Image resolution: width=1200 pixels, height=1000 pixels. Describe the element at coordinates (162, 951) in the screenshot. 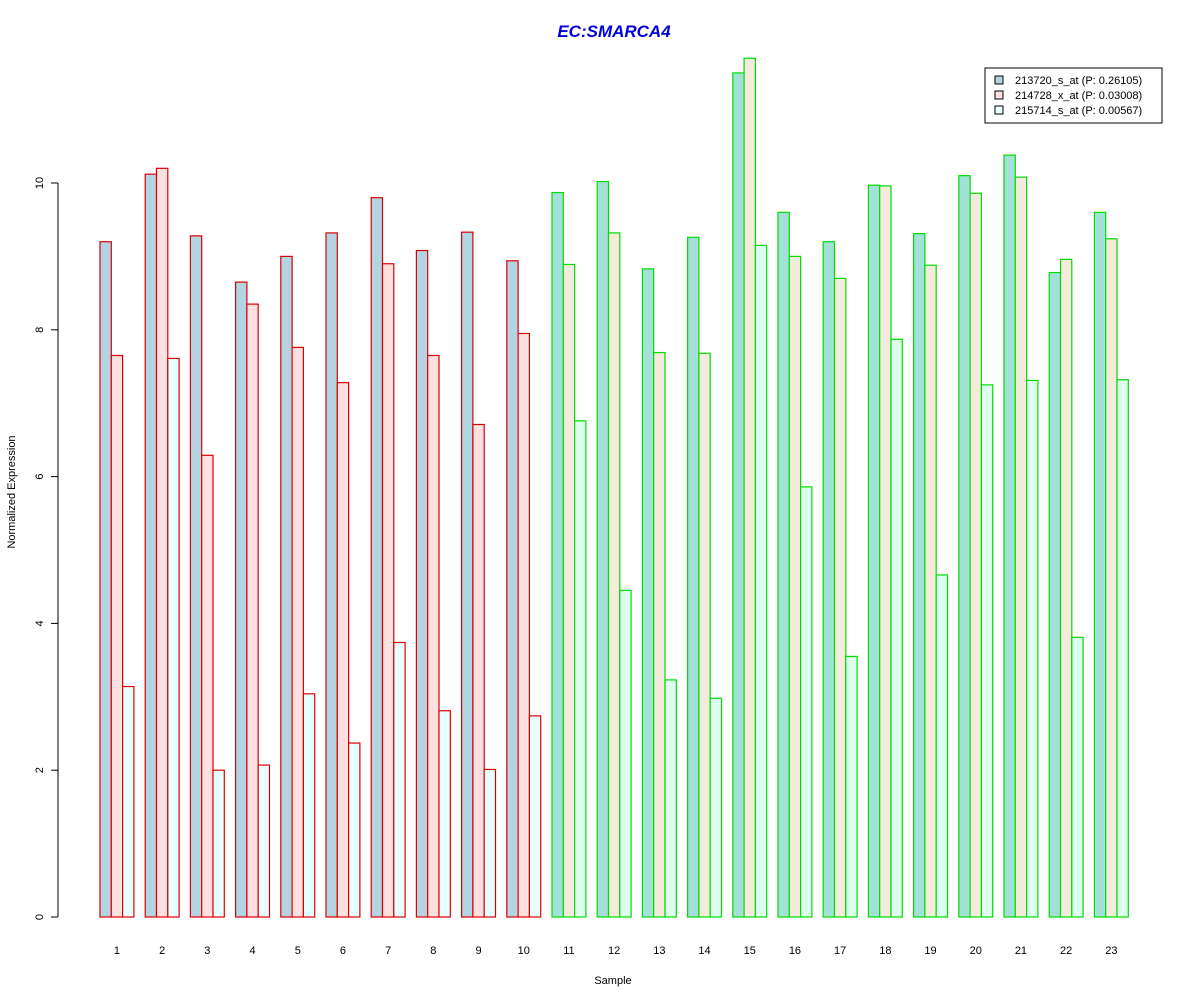

I see `x-tick-label: 2` at that location.